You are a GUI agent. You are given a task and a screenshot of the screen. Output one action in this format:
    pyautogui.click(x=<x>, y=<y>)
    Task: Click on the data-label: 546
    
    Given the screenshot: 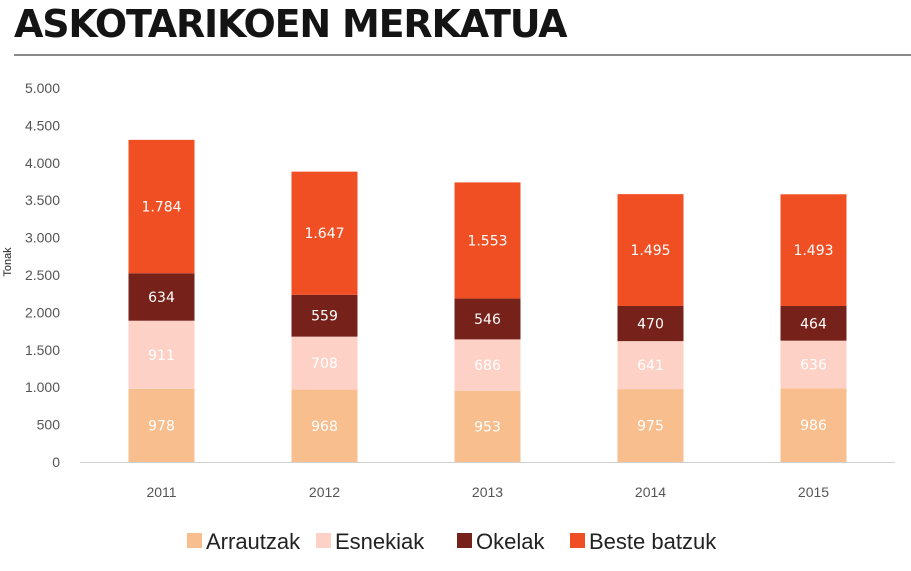 What is the action you would take?
    pyautogui.click(x=487, y=320)
    